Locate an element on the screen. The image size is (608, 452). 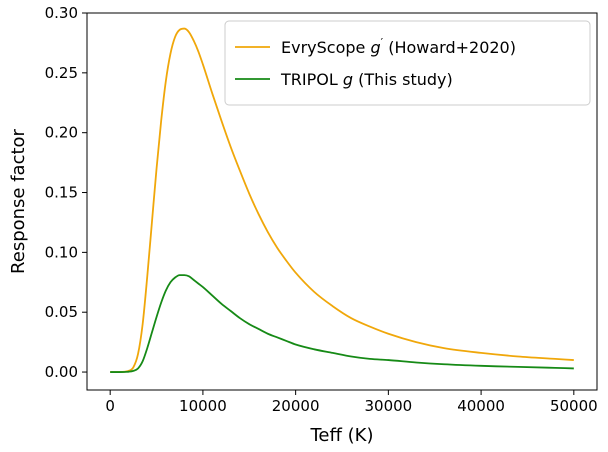
legend-label-0: EvryScope g′ (Howard+2020) is located at coordinates (398, 46).